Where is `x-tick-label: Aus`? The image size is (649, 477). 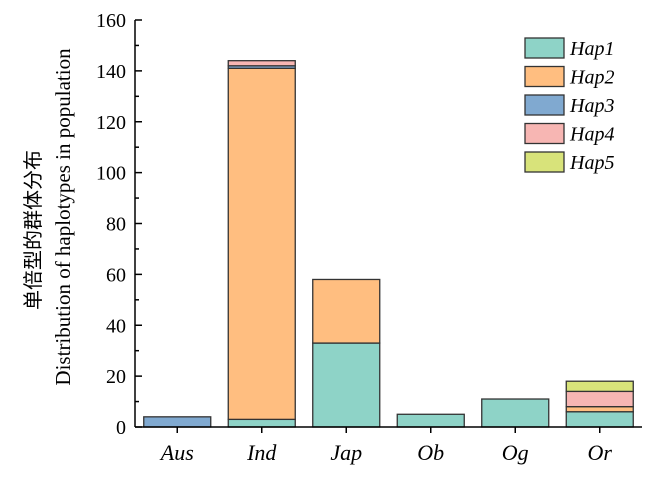 x-tick-label: Aus is located at coordinates (176, 452).